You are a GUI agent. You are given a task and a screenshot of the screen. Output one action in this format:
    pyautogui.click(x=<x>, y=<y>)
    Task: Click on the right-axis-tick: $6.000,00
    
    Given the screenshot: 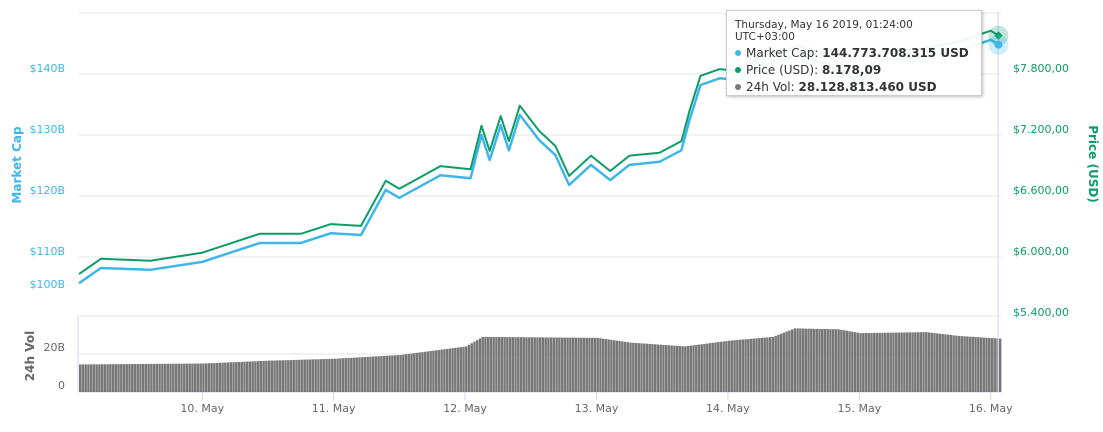 What is the action you would take?
    pyautogui.click(x=1041, y=251)
    